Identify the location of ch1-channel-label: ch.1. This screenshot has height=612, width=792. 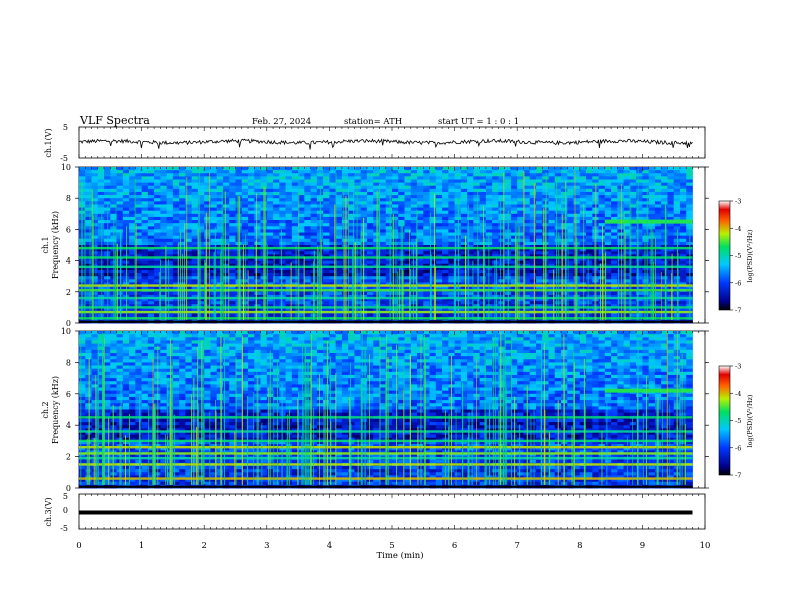
(45, 244).